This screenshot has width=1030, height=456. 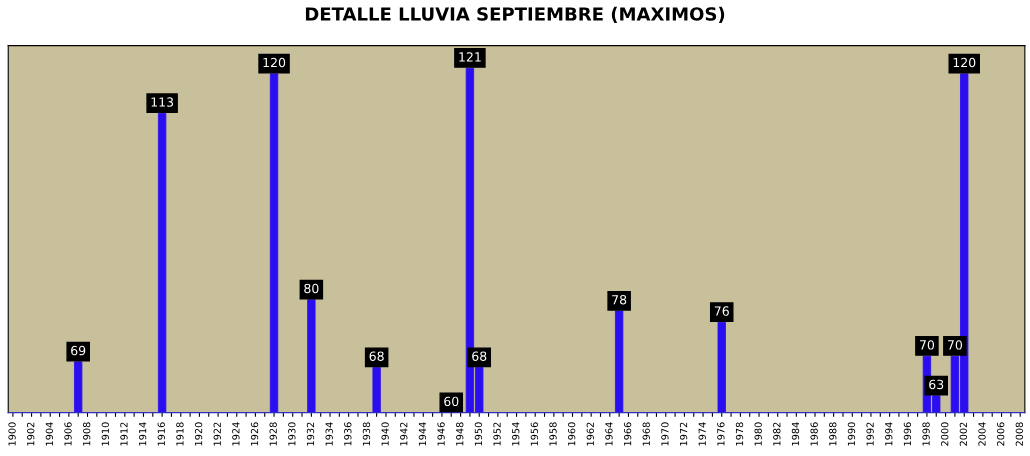 What do you see at coordinates (982, 434) in the screenshot?
I see `x-tick-label: 2004` at bounding box center [982, 434].